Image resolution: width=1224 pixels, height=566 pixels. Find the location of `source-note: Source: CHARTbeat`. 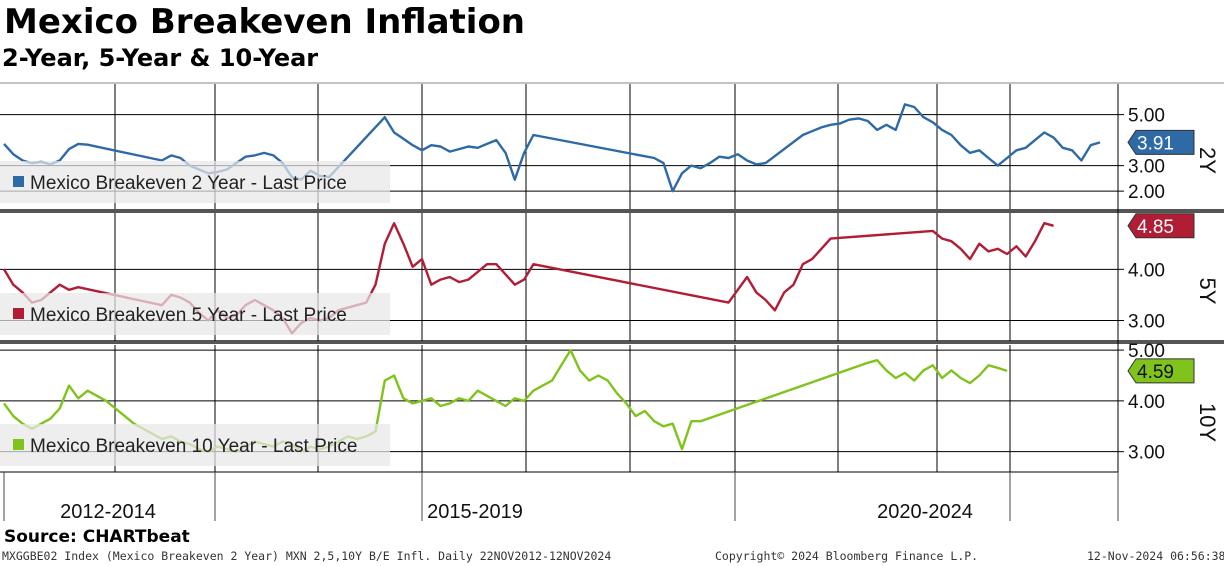

source-note: Source: CHARTbeat is located at coordinates (97, 537).